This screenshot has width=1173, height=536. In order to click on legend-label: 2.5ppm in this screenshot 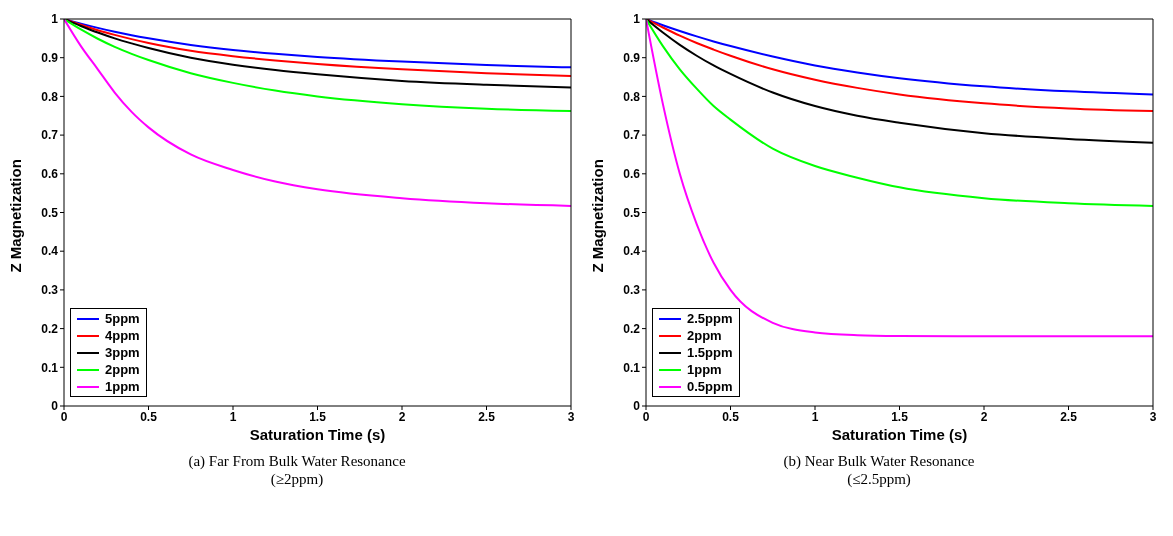, I will do `click(710, 318)`.